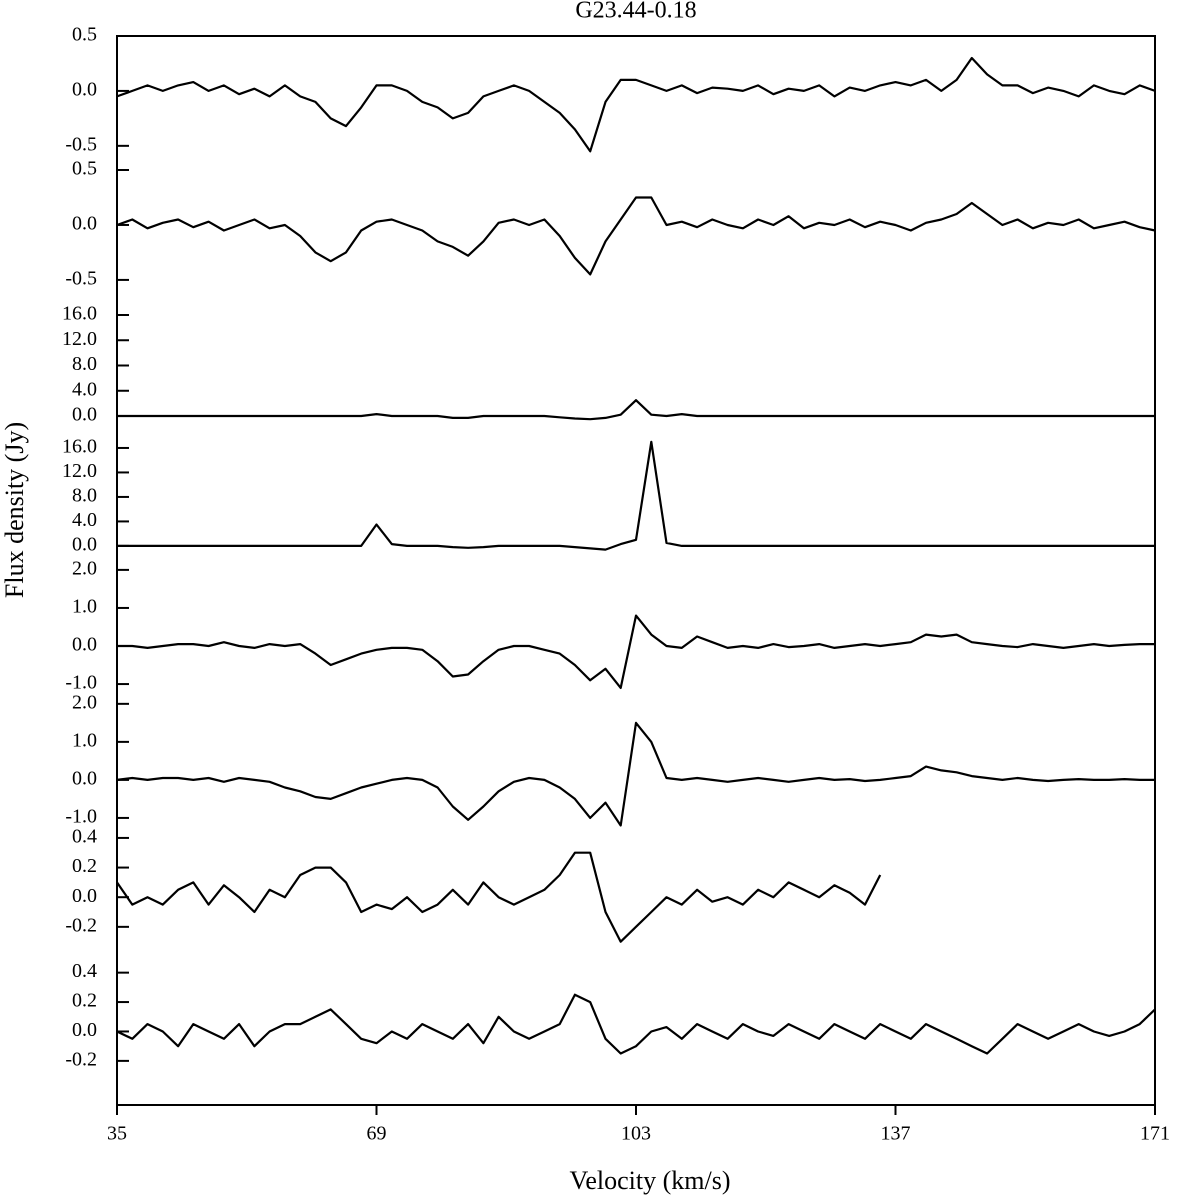 Image resolution: width=1181 pixels, height=1199 pixels. I want to click on x-tick-label: 103, so click(636, 1134).